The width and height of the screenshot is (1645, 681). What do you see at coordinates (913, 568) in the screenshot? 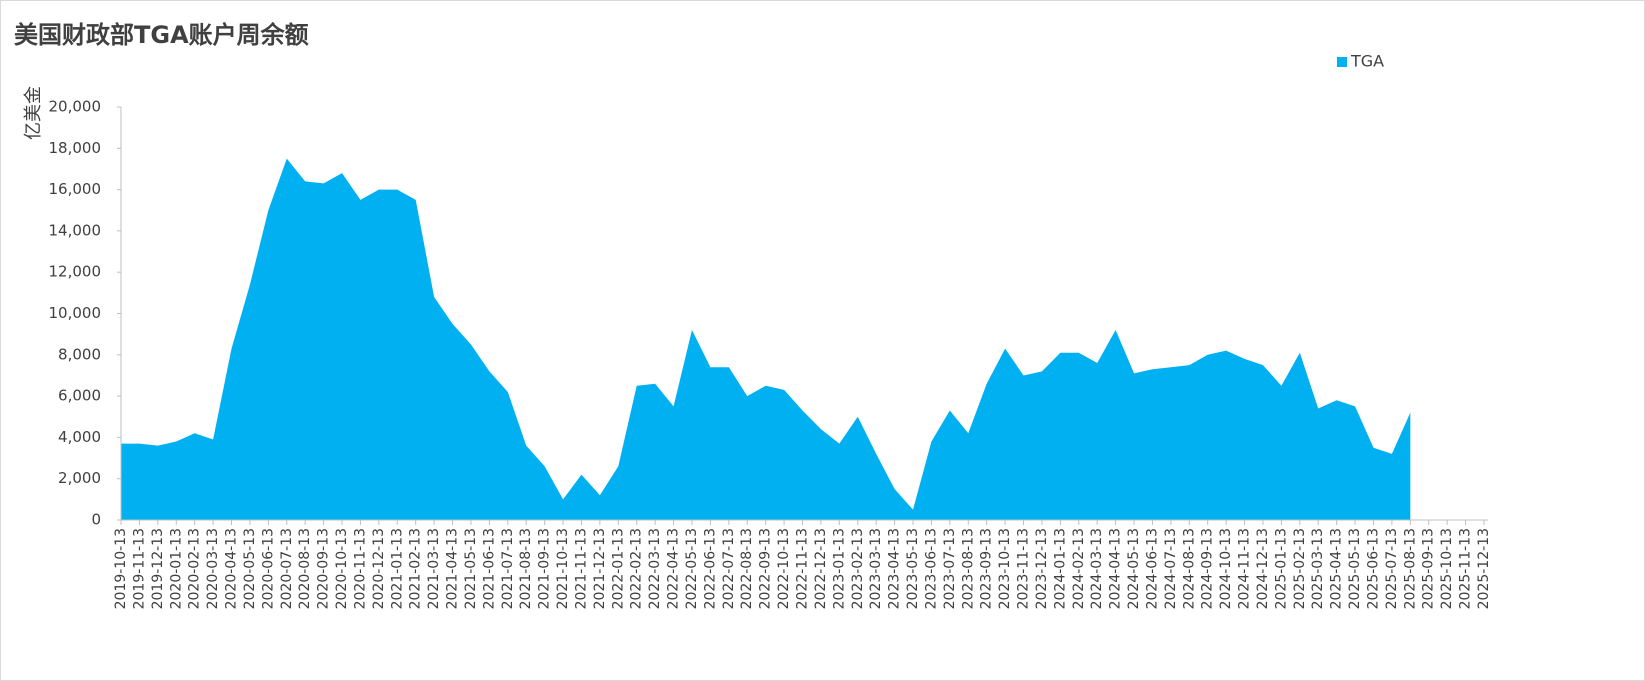
I see `x-tick-label: 2023-05-13` at bounding box center [913, 568].